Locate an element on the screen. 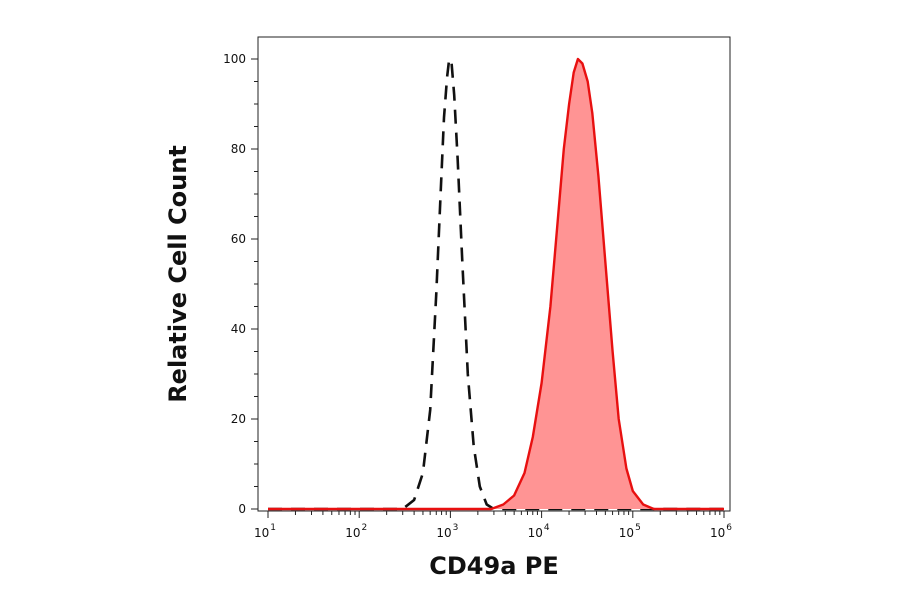  x-tick-label: 10⁴ is located at coordinates (539, 531).